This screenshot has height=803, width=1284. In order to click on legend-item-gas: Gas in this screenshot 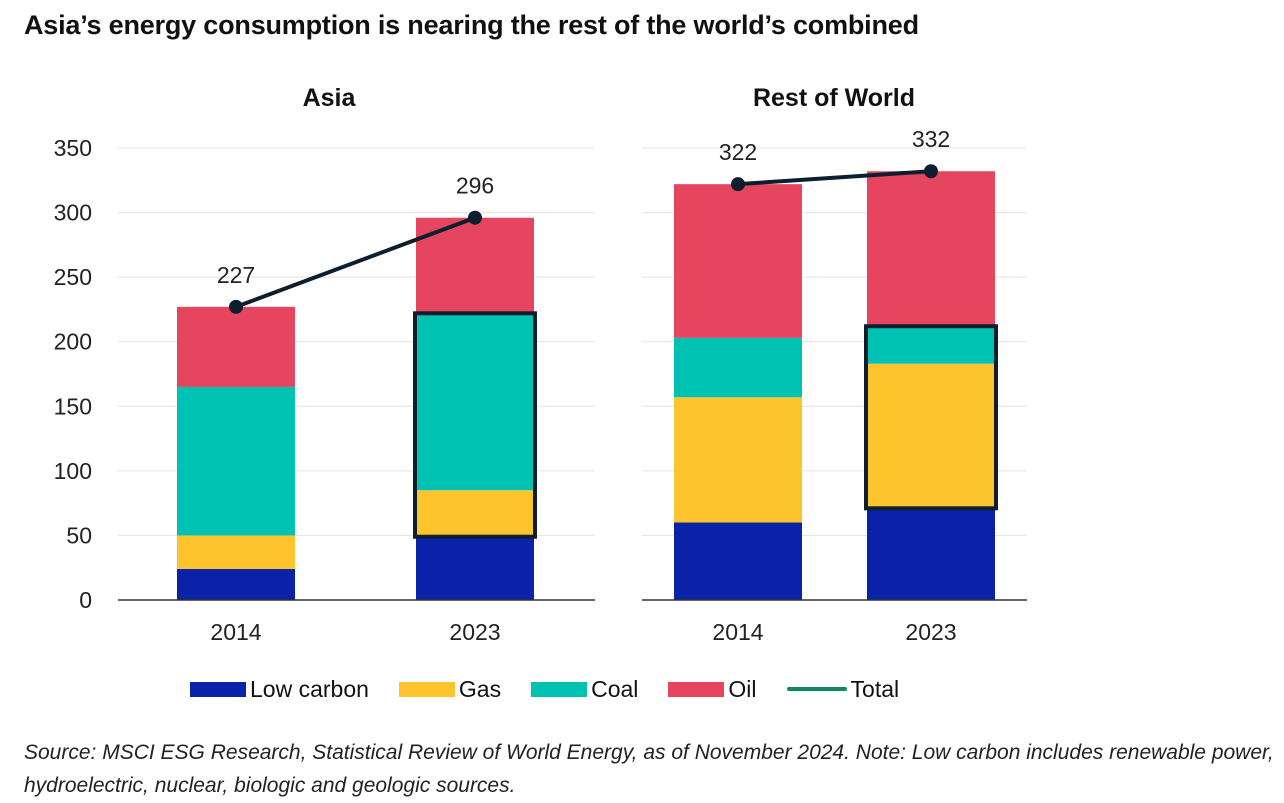, I will do `click(450, 689)`.